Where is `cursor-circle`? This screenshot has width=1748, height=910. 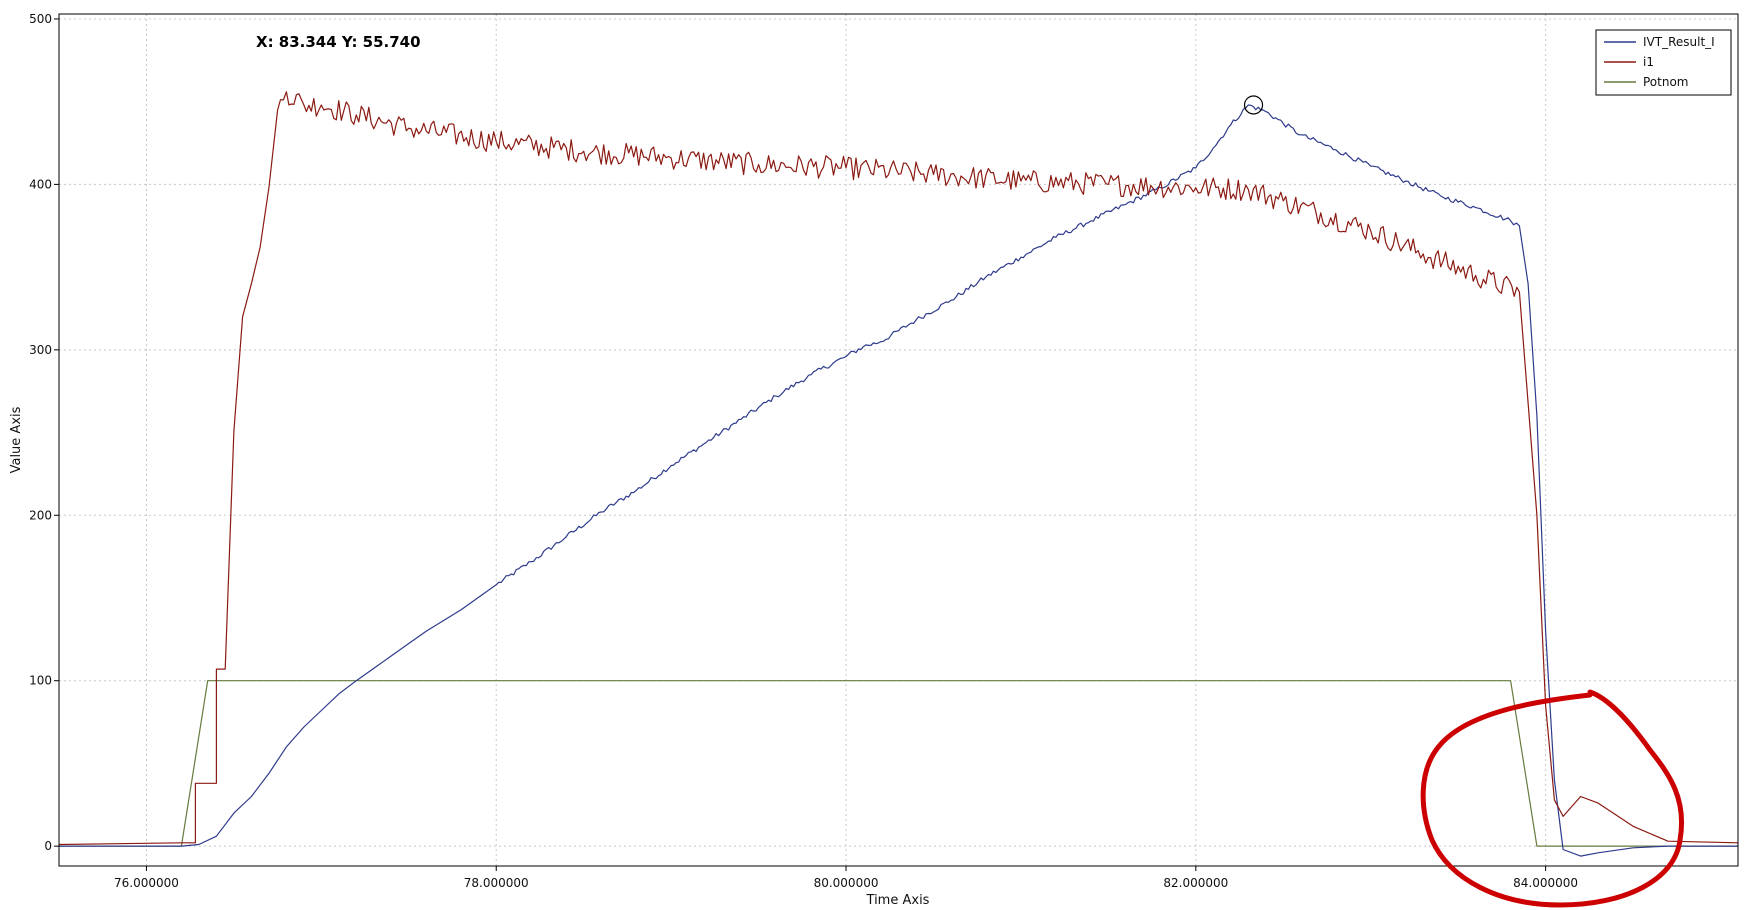
cursor-circle is located at coordinates (1253, 105).